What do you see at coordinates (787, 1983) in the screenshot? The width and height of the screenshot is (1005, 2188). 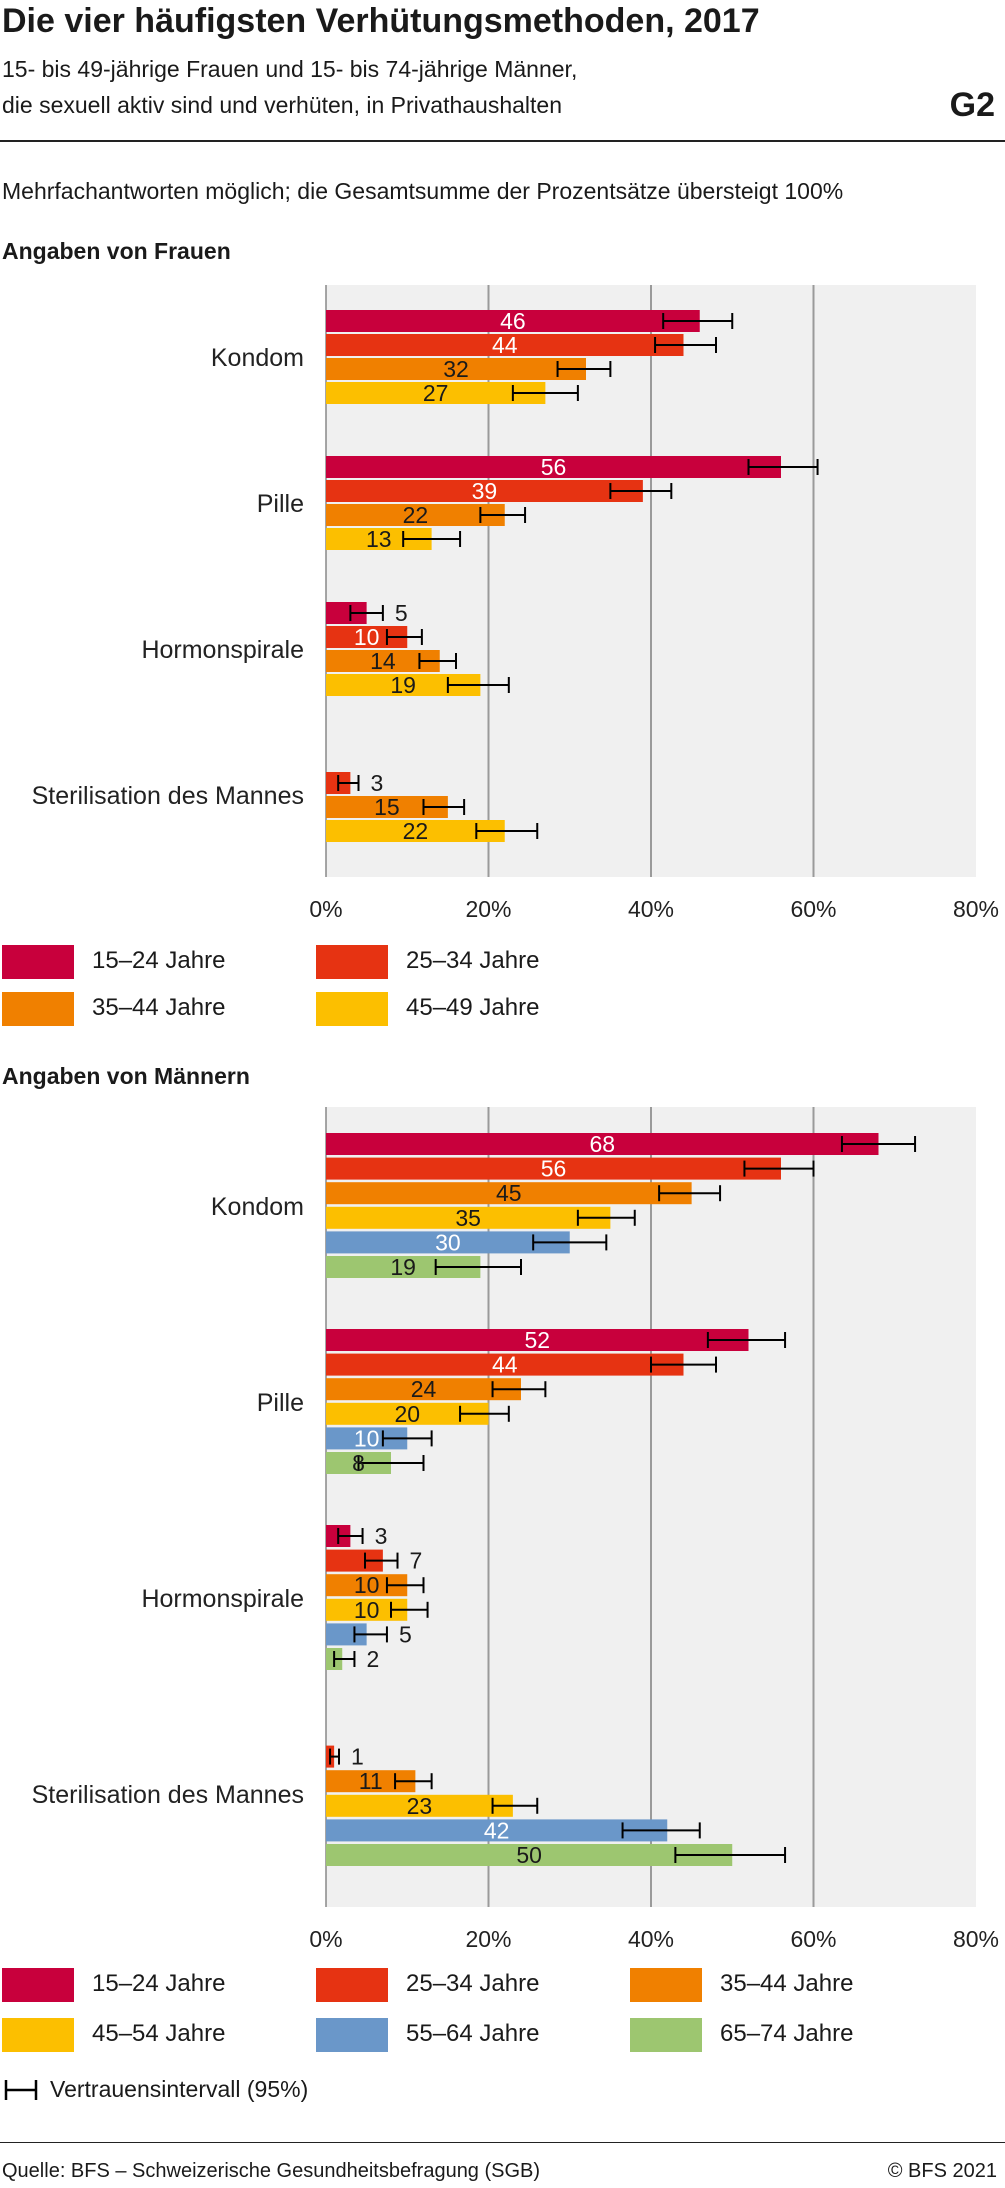 I see `legend-label: 35–44 Jahre` at bounding box center [787, 1983].